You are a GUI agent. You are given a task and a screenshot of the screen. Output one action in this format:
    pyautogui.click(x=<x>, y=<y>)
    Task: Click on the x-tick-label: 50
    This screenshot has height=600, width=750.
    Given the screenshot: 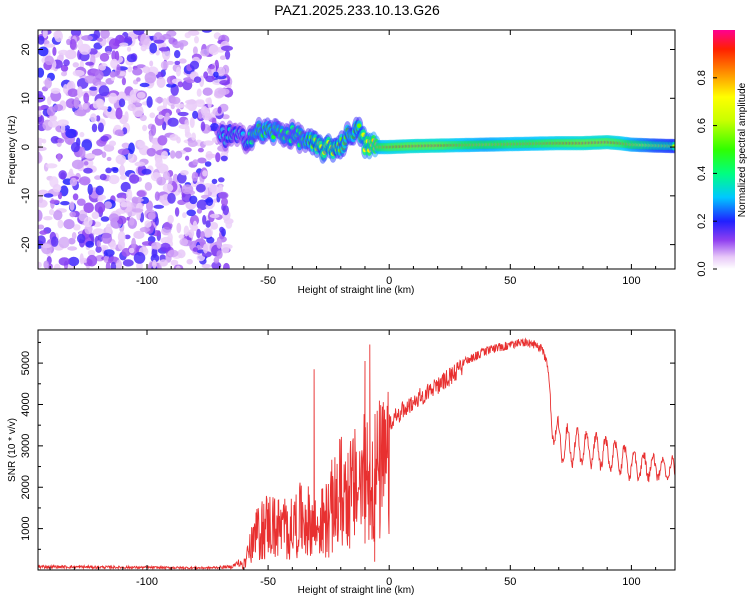 What is the action you would take?
    pyautogui.click(x=510, y=582)
    